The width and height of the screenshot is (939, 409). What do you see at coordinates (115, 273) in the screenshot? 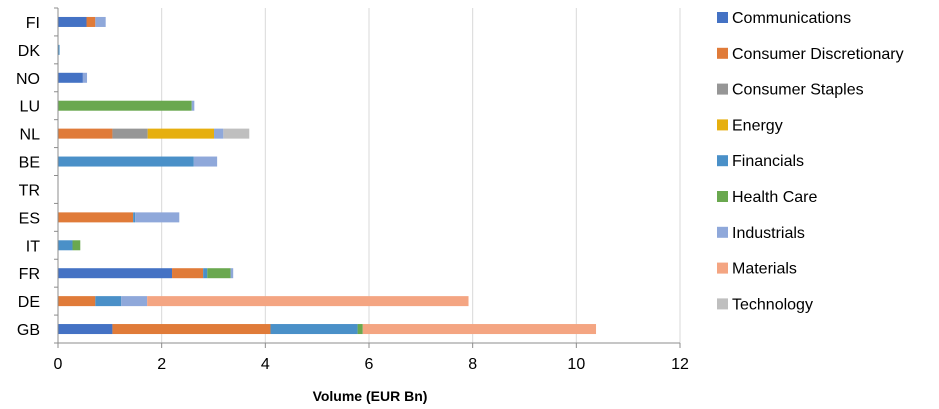
I see `bar-FR-communications` at bounding box center [115, 273].